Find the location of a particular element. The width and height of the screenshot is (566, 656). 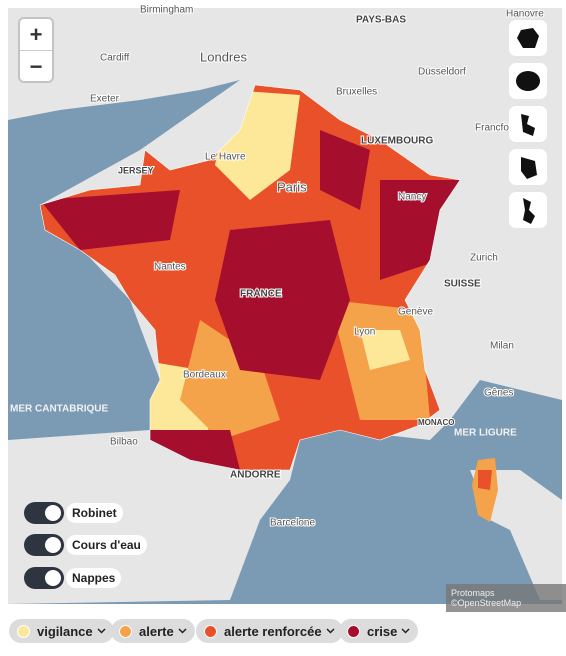

legend-label: vigilance is located at coordinates (65, 631).